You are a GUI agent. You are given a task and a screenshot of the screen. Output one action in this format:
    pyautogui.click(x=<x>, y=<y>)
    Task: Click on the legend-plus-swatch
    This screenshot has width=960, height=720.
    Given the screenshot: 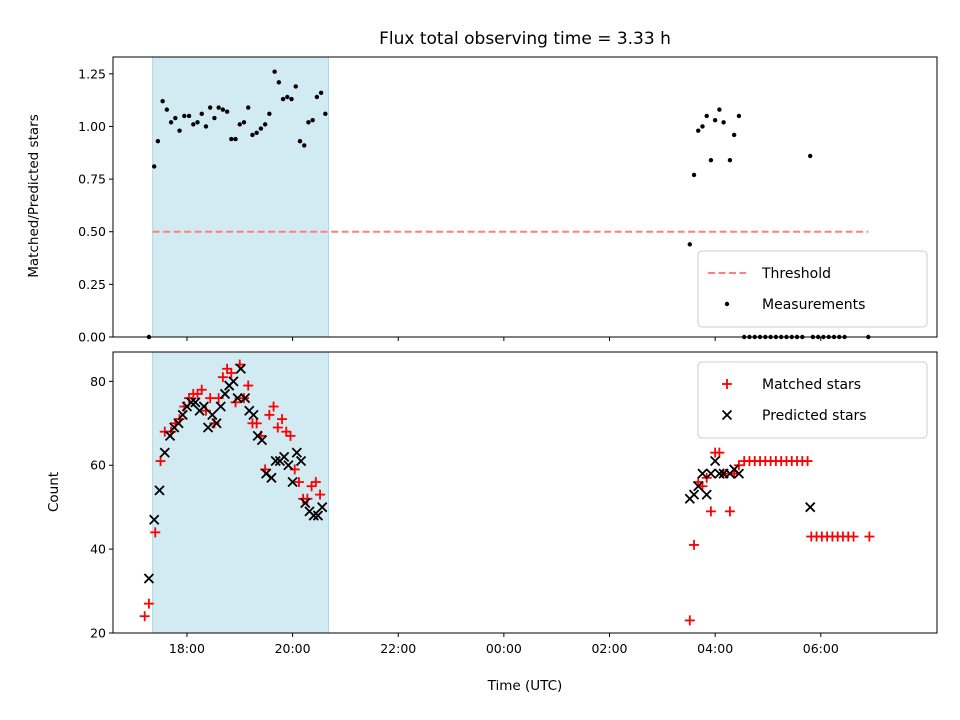 What is the action you would take?
    pyautogui.click(x=727, y=384)
    